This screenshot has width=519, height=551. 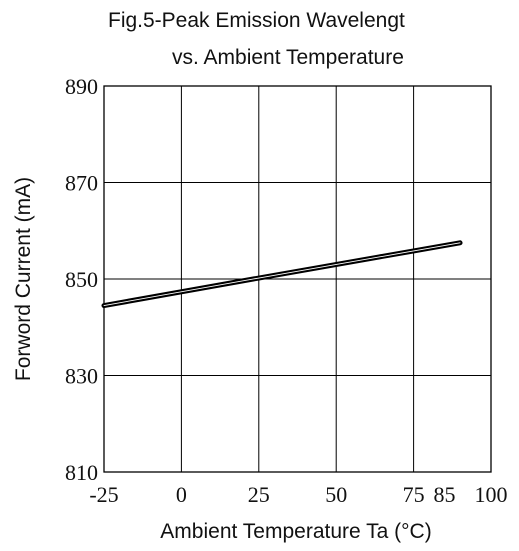 What do you see at coordinates (81, 376) in the screenshot?
I see `y-tick-label: 830` at bounding box center [81, 376].